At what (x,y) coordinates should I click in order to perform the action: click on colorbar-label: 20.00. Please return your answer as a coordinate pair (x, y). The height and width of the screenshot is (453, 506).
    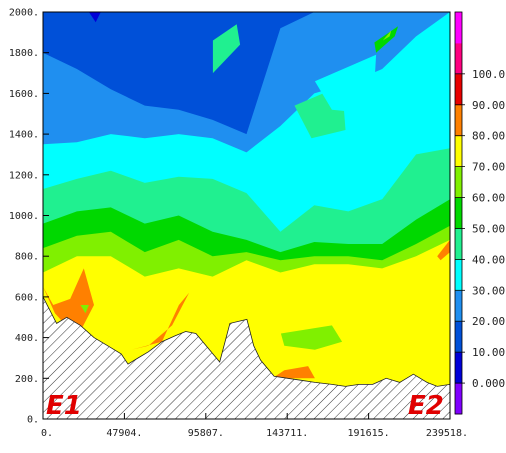
    Looking at the image, I should click on (488, 321).